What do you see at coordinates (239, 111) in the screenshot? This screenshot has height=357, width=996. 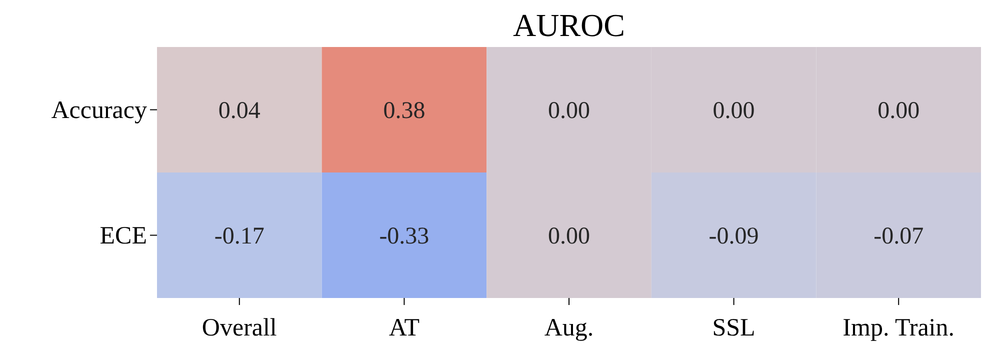 I see `data-label: 0.04` at bounding box center [239, 111].